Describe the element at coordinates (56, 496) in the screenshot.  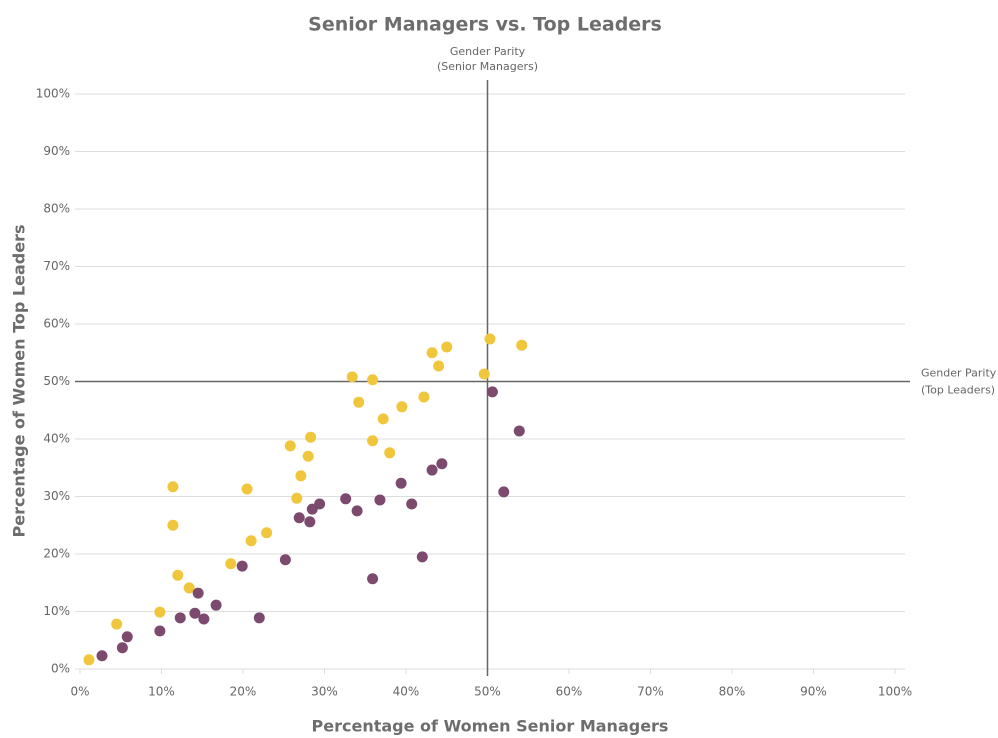
I see `y-tick-label: 30%` at that location.